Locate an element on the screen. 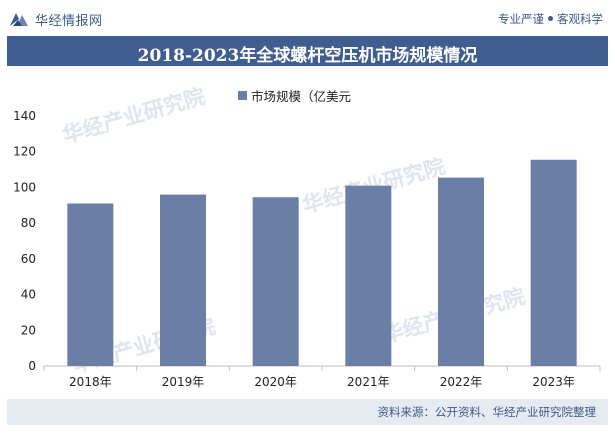 This screenshot has height=434, width=615. title-bar: 2018-2023年全球螺杆空压机市场规模情况 is located at coordinates (307, 51).